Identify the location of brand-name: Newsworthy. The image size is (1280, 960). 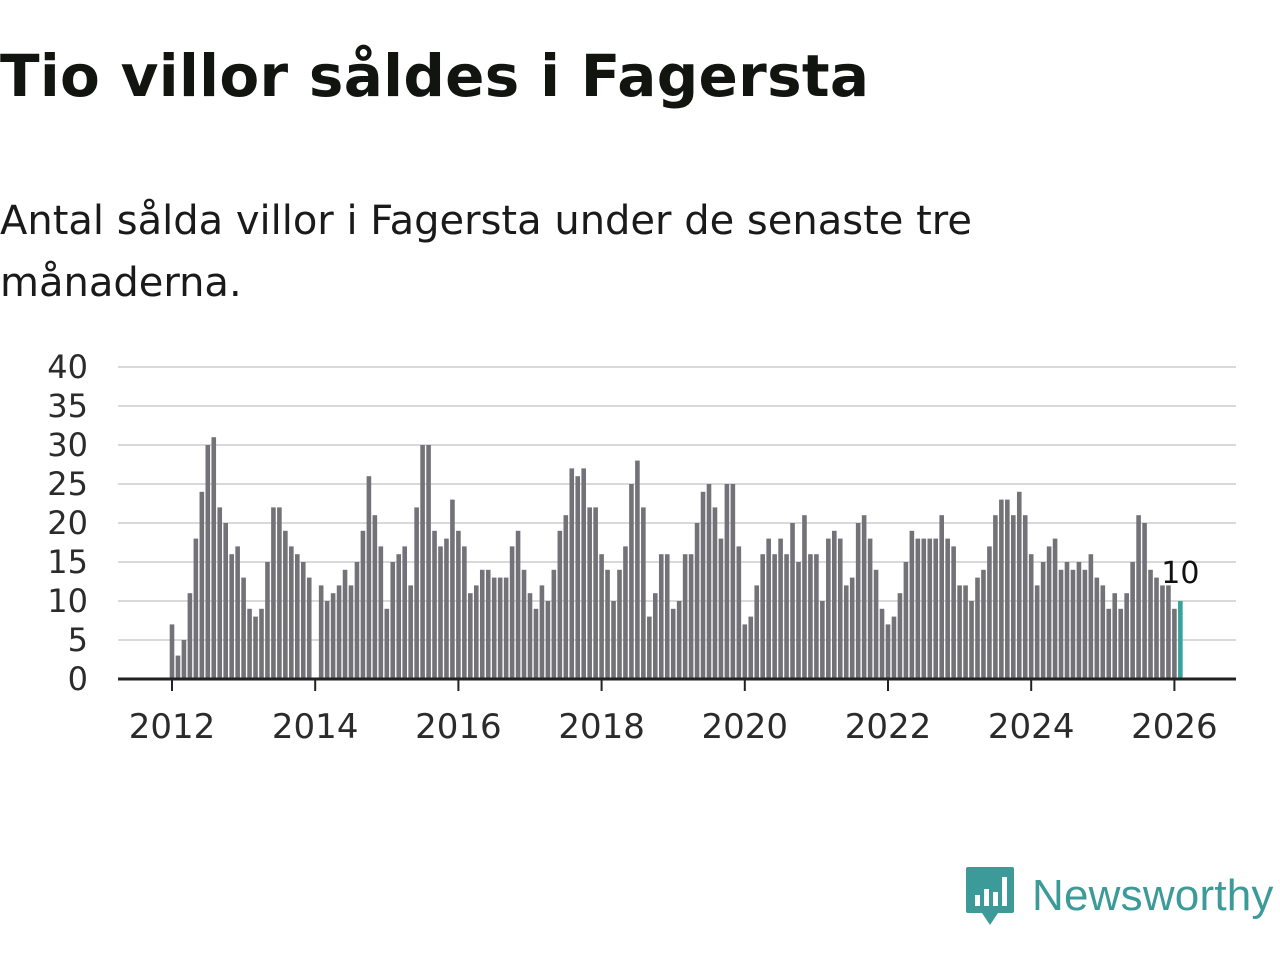
(1153, 895).